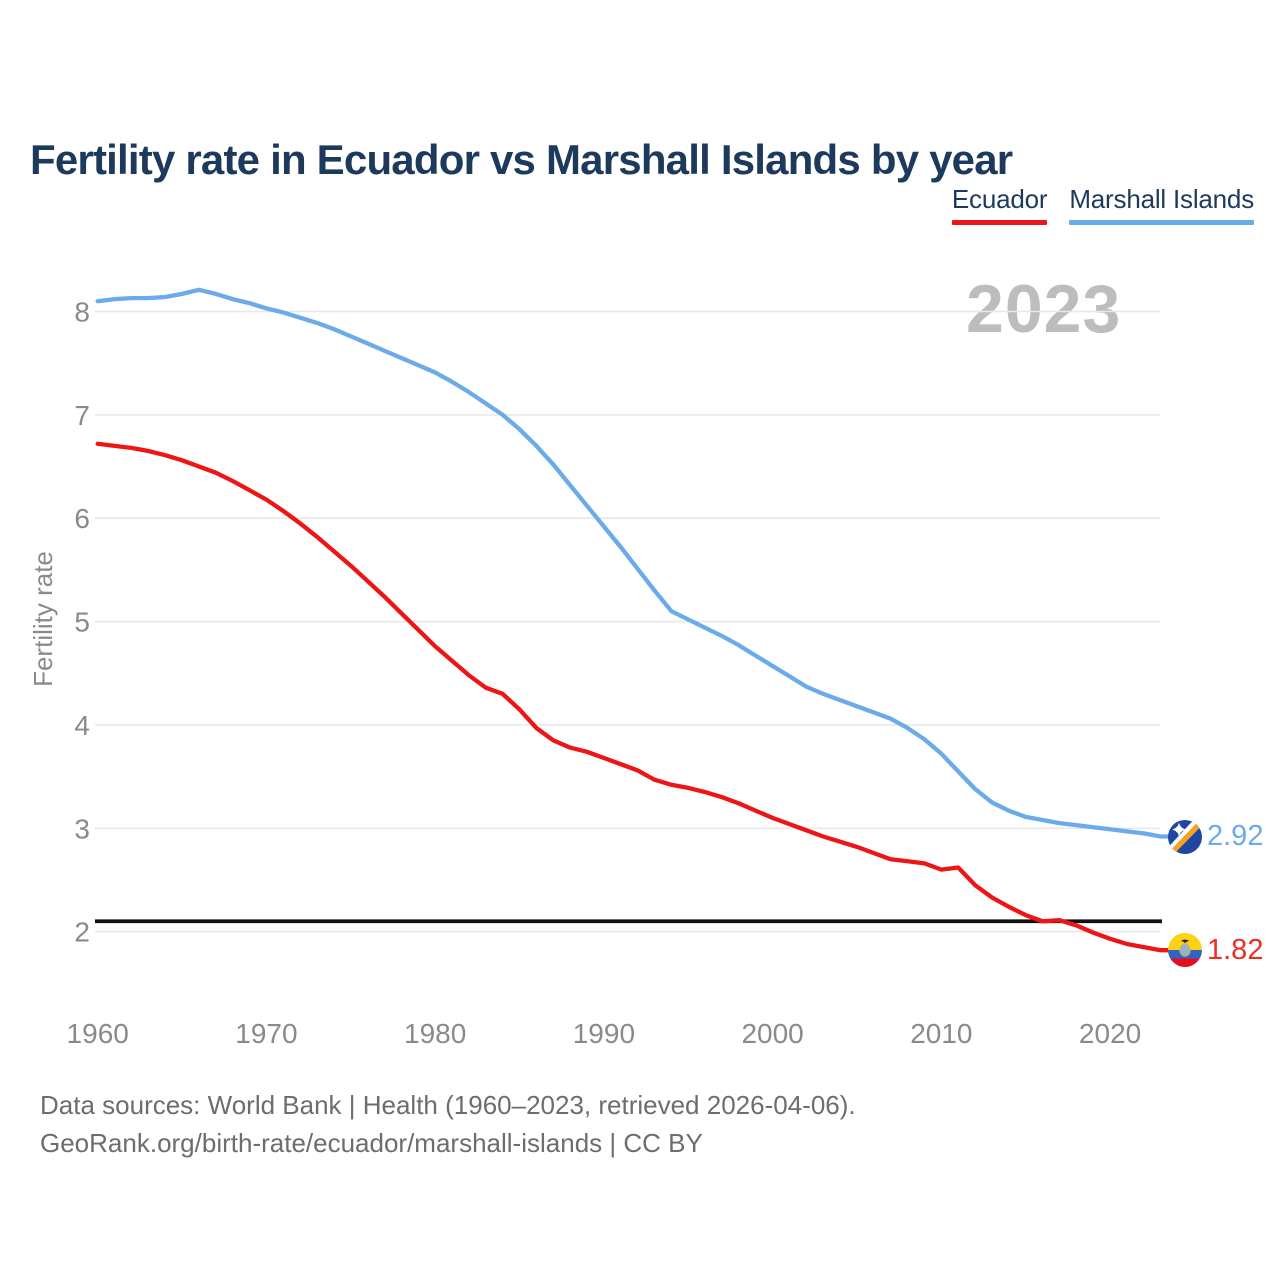 The height and width of the screenshot is (1280, 1280). What do you see at coordinates (82, 725) in the screenshot?
I see `y-tick-label: 4` at bounding box center [82, 725].